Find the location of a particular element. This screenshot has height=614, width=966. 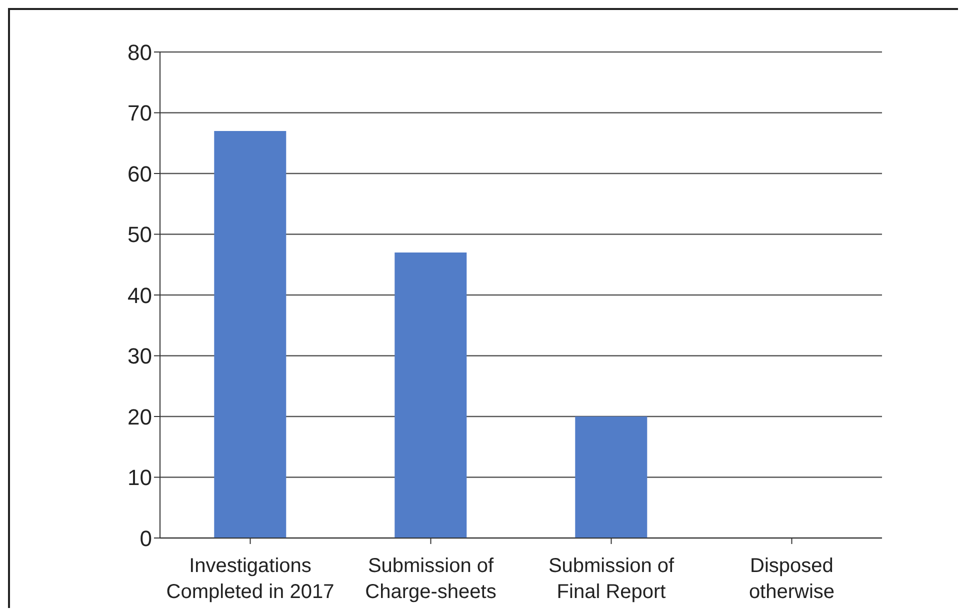

x-tick-label: Submission of Final Report is located at coordinates (611, 579).